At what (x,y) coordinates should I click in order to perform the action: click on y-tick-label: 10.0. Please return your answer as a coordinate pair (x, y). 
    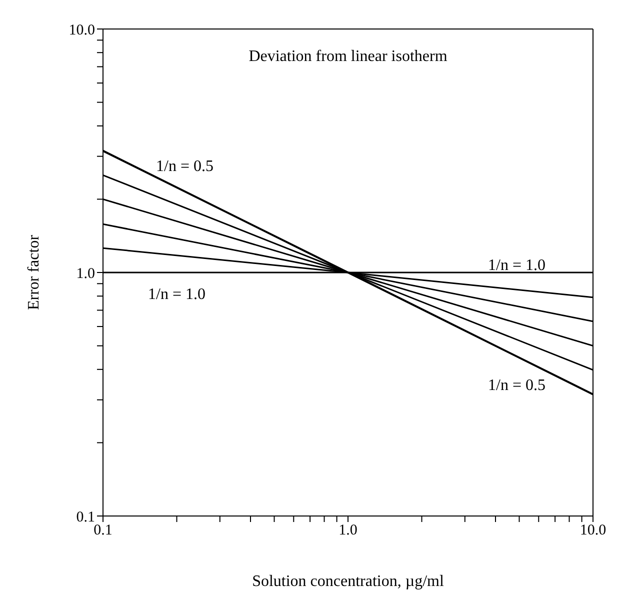
    Looking at the image, I should click on (81, 30).